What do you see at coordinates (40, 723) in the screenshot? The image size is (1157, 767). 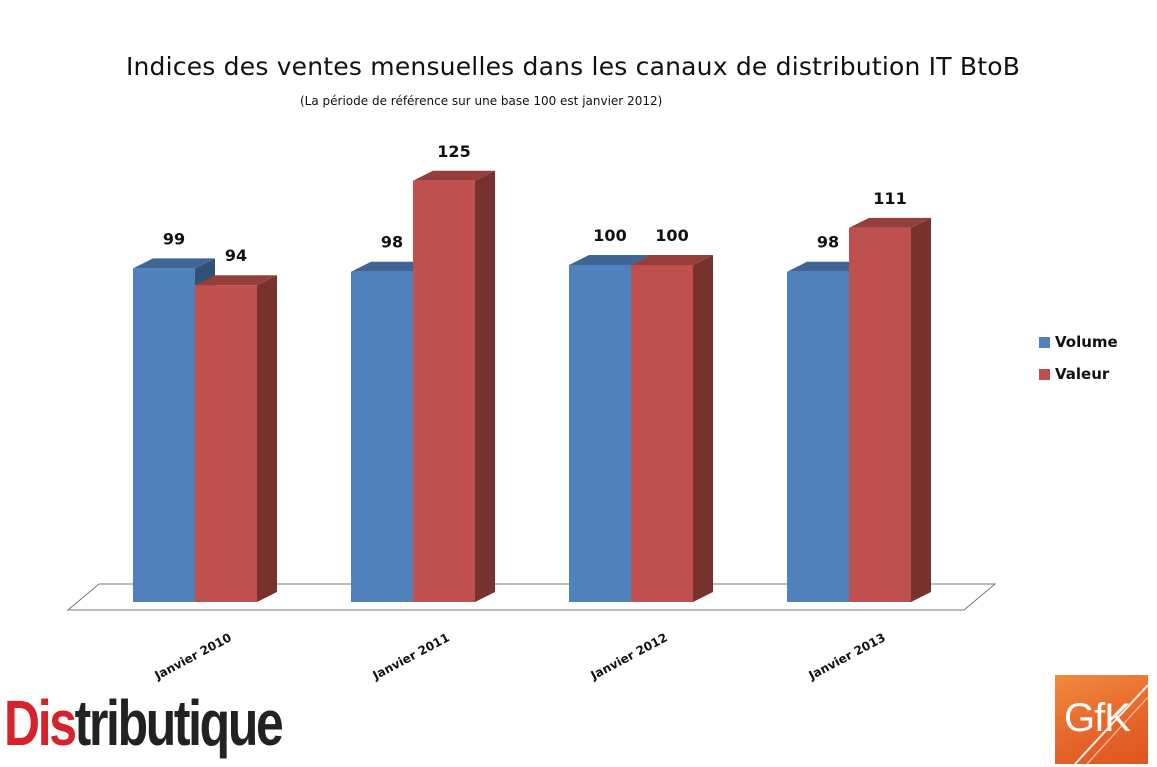 I see `logo-text-part1: Dis` at bounding box center [40, 723].